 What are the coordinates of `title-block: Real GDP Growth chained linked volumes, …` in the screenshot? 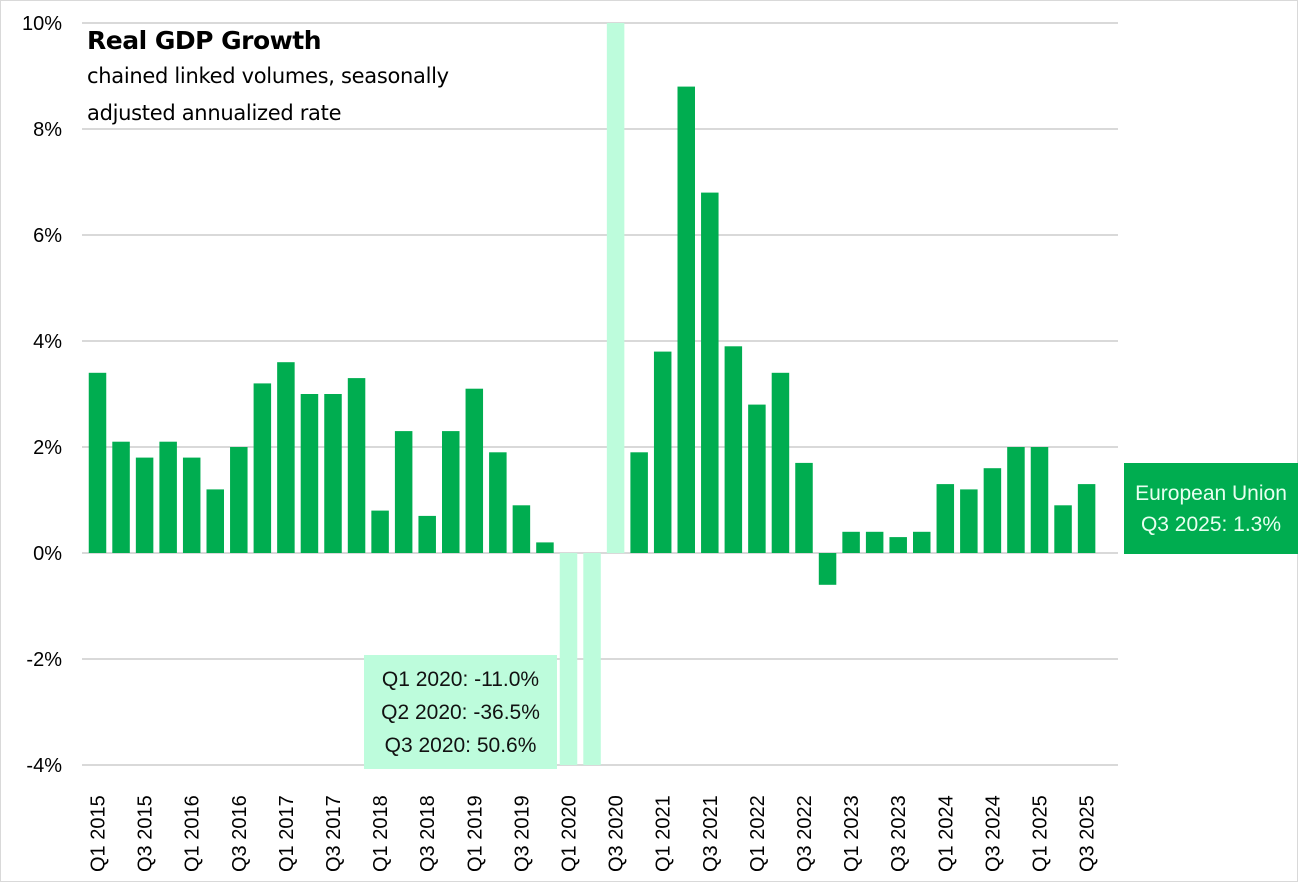 It's located at (268, 78).